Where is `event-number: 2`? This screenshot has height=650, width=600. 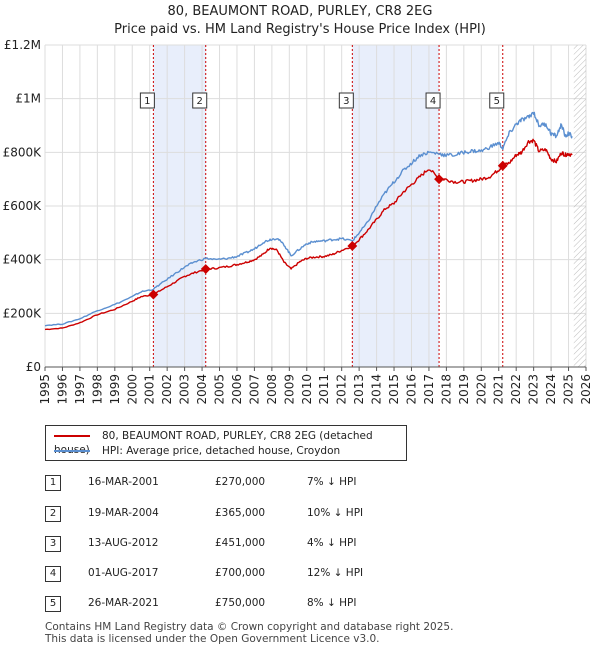 event-number: 2 is located at coordinates (53, 514).